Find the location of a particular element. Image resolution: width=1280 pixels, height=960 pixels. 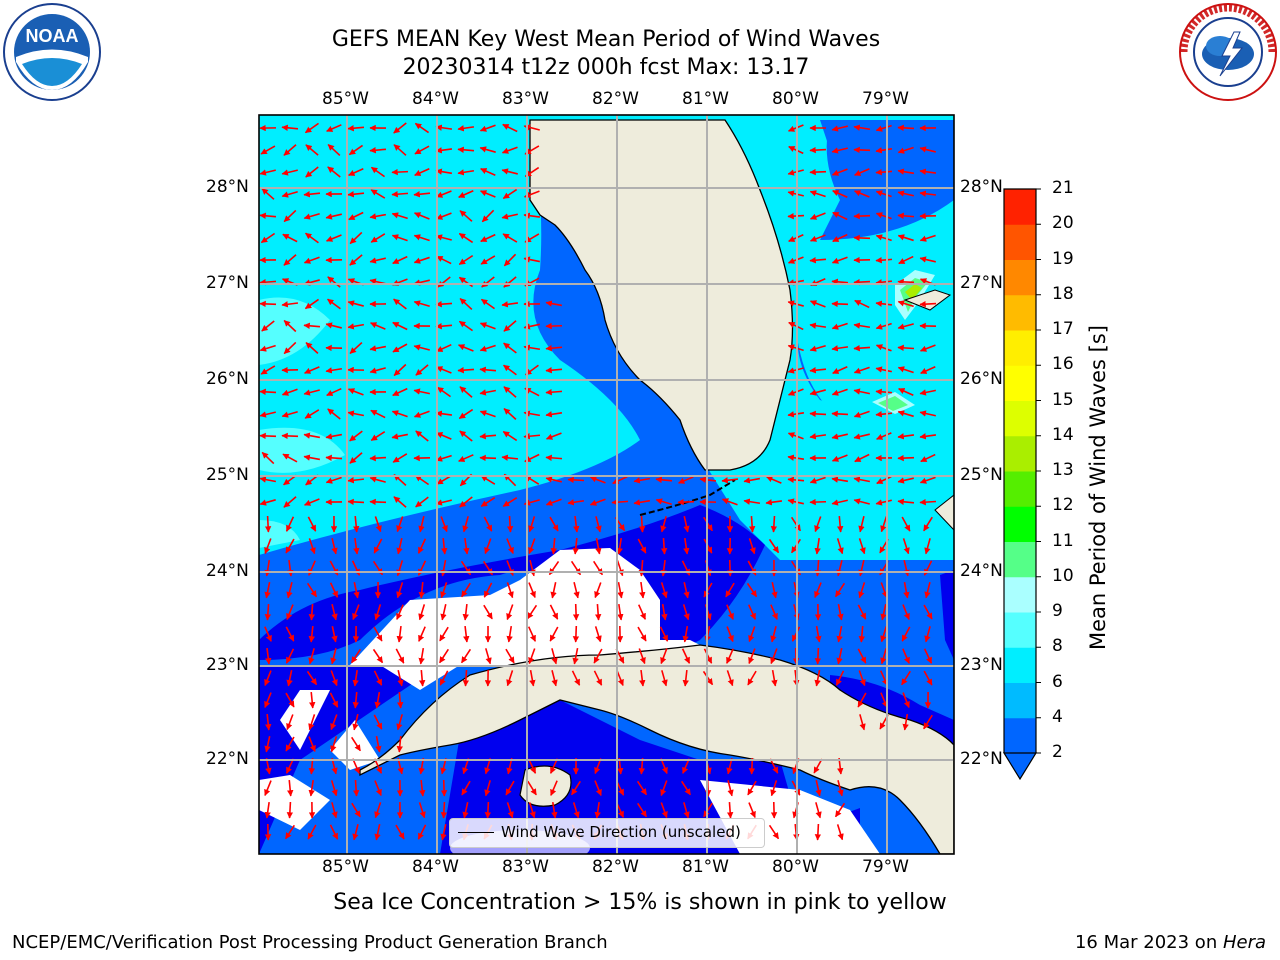

lat-label-right-3: 26°N is located at coordinates (981, 379).